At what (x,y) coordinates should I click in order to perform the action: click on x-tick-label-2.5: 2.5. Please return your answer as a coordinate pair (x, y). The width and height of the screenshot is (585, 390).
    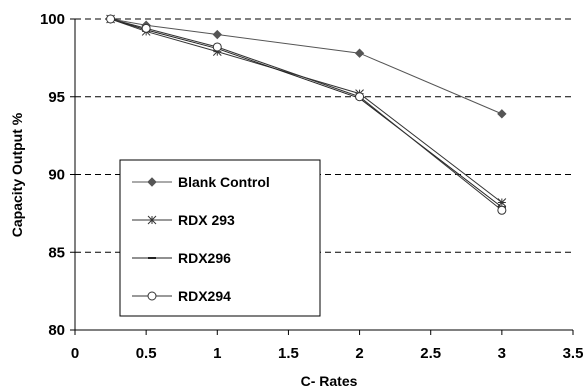
    Looking at the image, I should click on (430, 353).